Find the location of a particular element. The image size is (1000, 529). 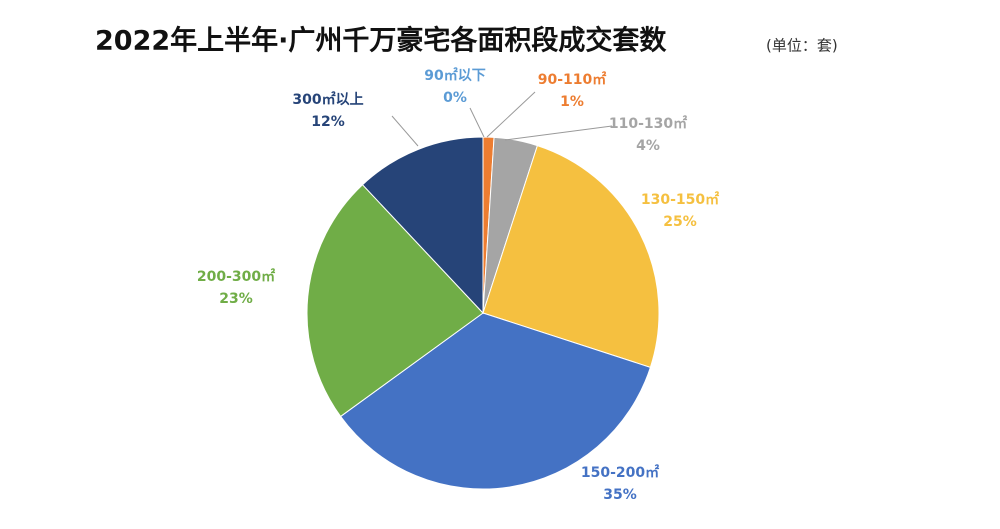

slice-label: 110-130㎡ is located at coordinates (648, 123).